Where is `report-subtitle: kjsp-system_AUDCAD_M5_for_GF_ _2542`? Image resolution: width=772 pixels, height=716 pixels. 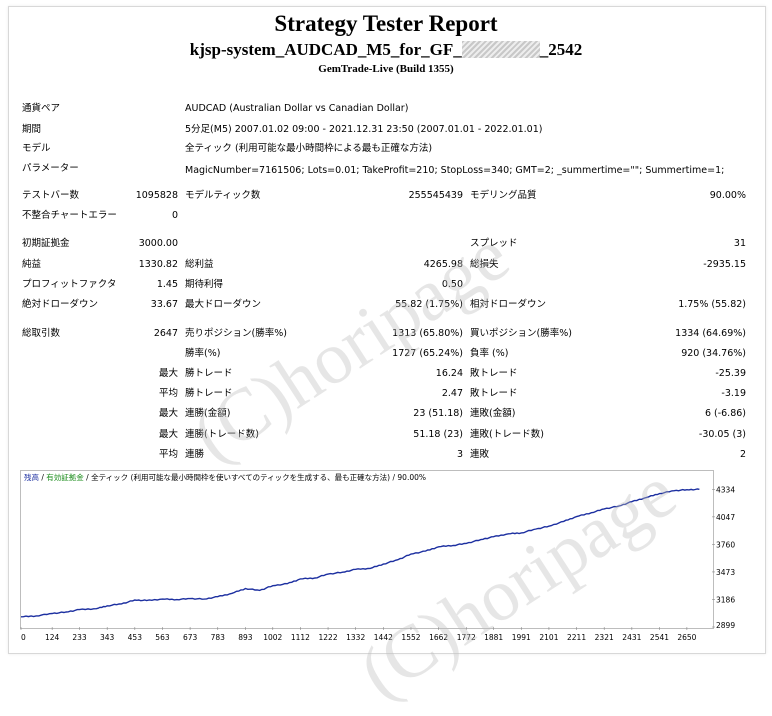
report-subtitle: kjsp-system_AUDCAD_M5_for_GF_ _2542 is located at coordinates (386, 50).